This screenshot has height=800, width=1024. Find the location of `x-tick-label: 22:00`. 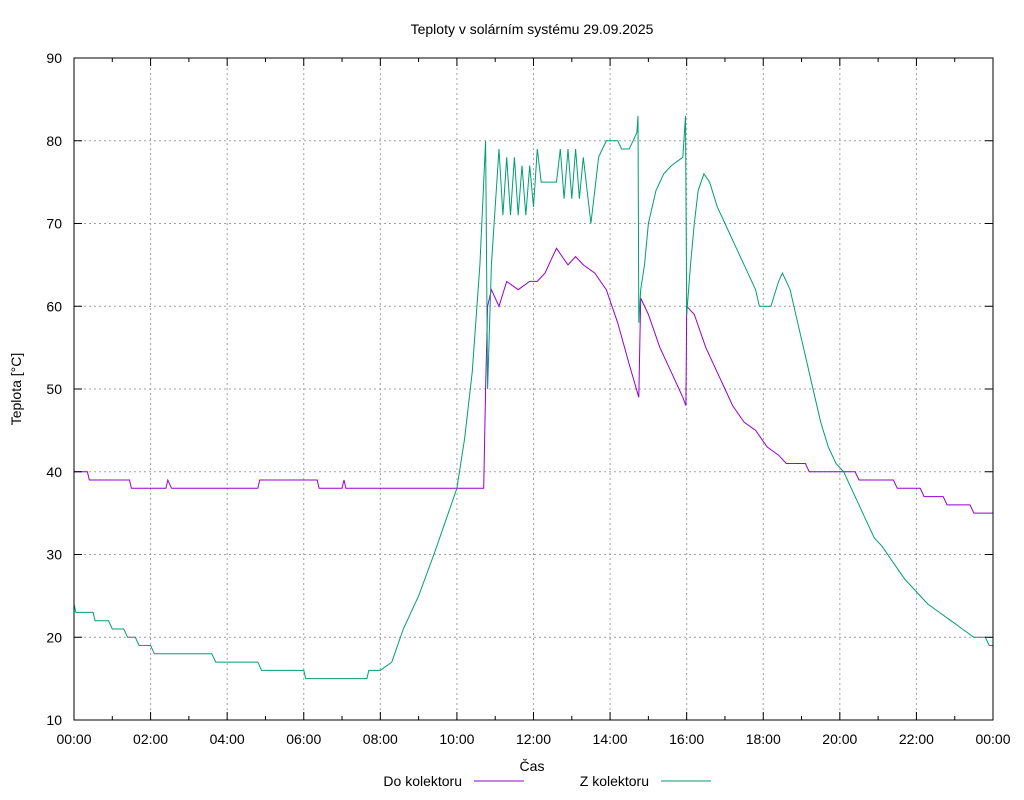

x-tick-label: 22:00 is located at coordinates (916, 739).